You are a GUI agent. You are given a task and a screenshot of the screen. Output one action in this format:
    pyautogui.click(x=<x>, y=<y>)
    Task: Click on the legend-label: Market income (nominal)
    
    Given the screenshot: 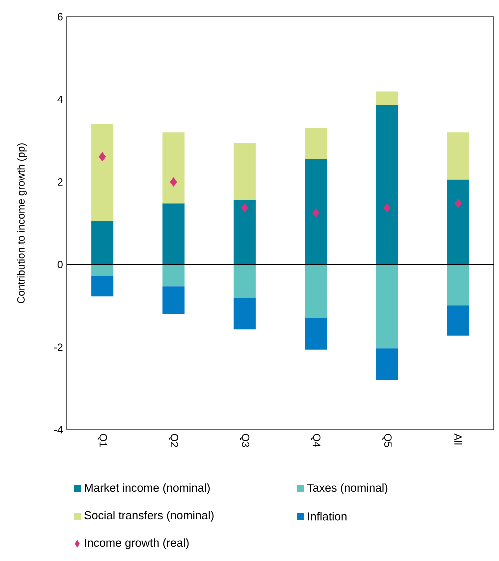 What is the action you would take?
    pyautogui.click(x=147, y=489)
    